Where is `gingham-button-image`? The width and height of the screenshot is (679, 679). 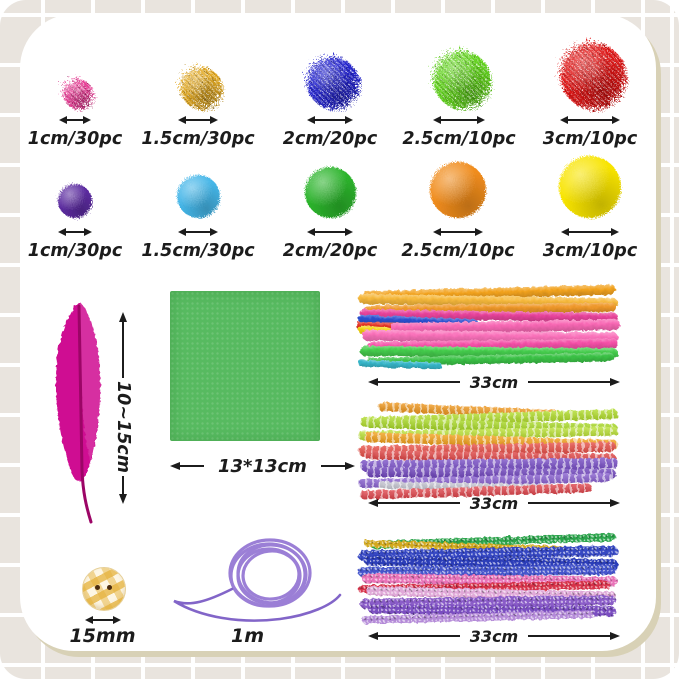 gingham-button-image is located at coordinates (104, 589).